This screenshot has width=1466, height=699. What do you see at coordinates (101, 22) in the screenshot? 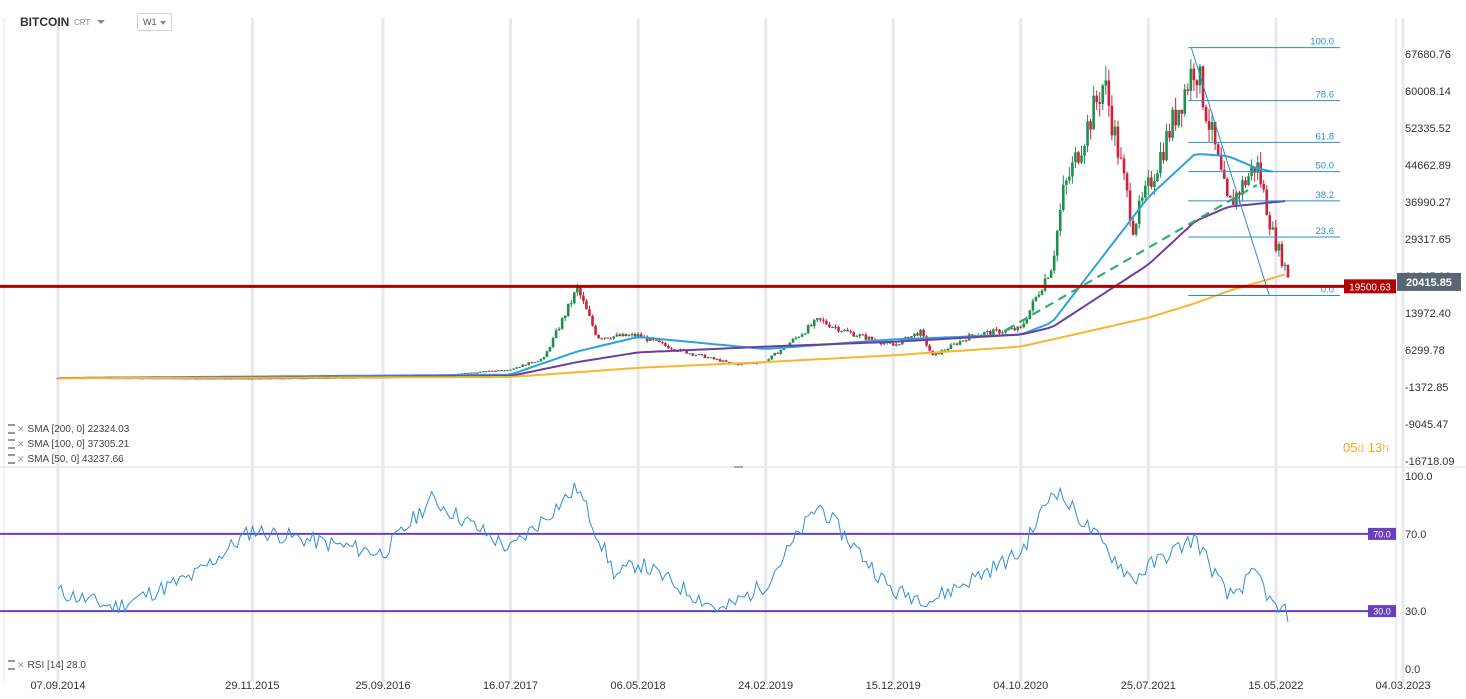
I see `chevron-down-icon` at bounding box center [101, 22].